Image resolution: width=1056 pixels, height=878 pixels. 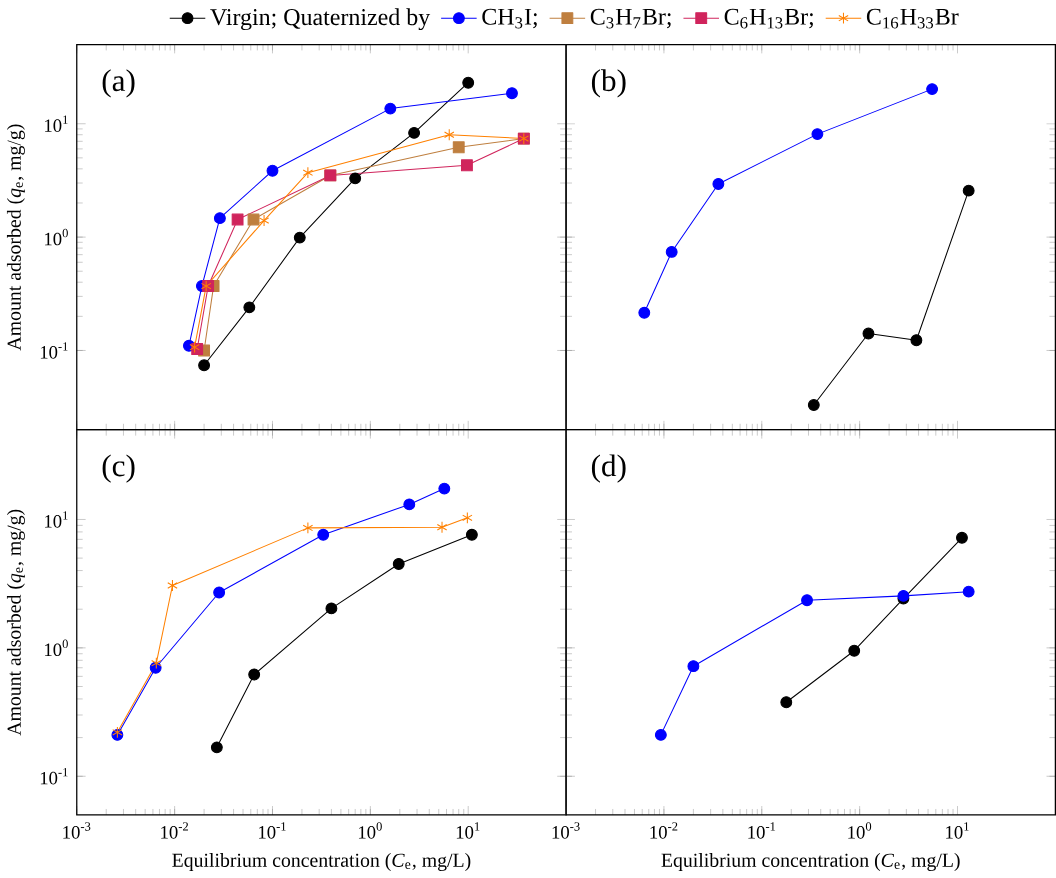 What do you see at coordinates (608, 468) in the screenshot?
I see `annotation: (d)` at bounding box center [608, 468].